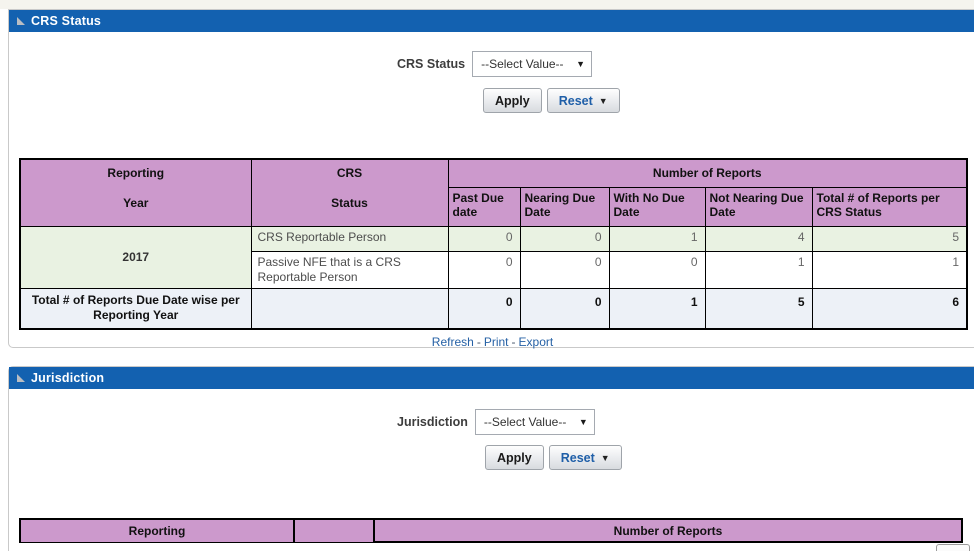 The width and height of the screenshot is (974, 551). I want to click on jurisdiction-filter-label: Jurisdiction, so click(432, 422).